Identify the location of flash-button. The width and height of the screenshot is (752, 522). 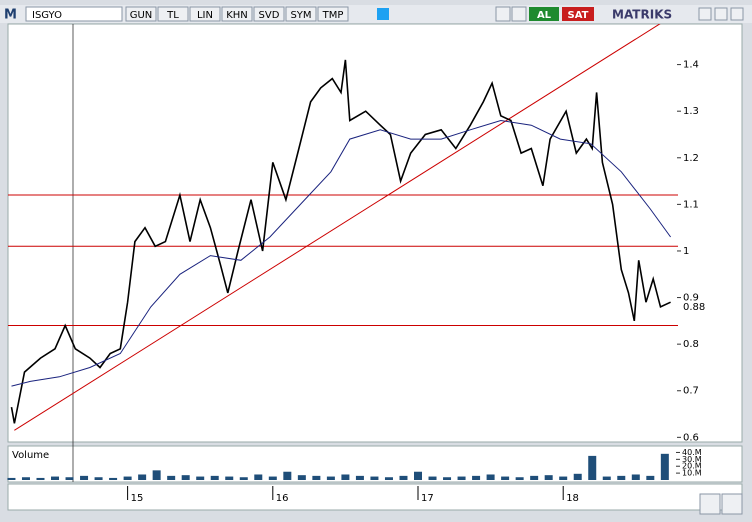
(503, 14).